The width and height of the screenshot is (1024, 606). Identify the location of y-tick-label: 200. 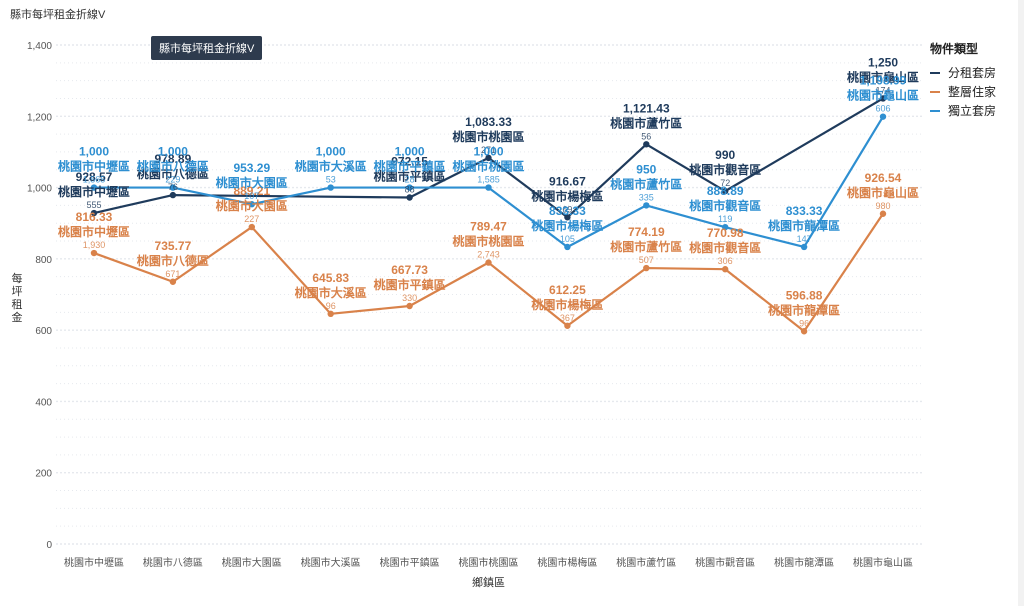
(43, 474).